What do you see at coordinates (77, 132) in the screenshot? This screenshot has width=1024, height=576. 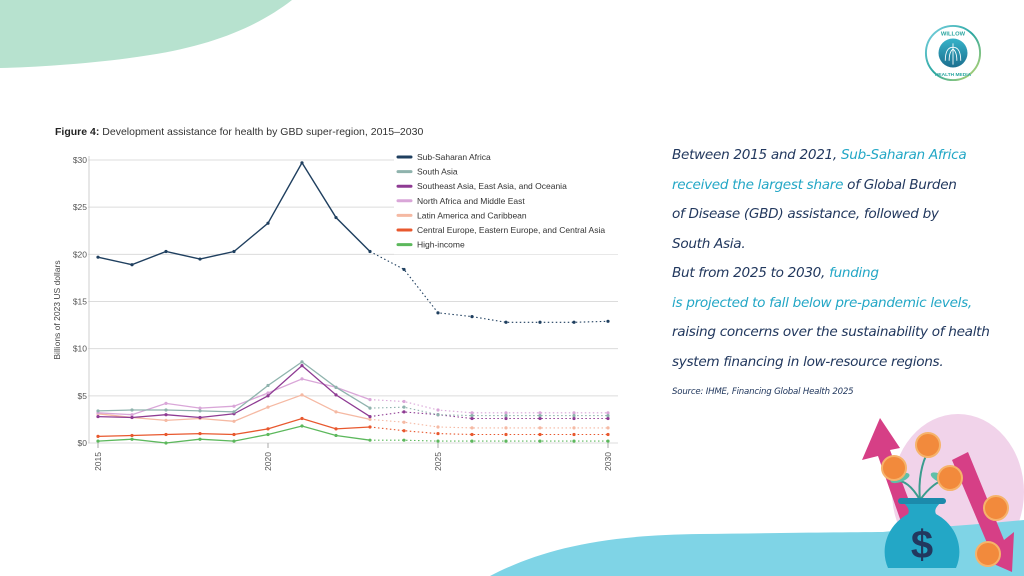 I see `figure-label: Figure 4:` at bounding box center [77, 132].